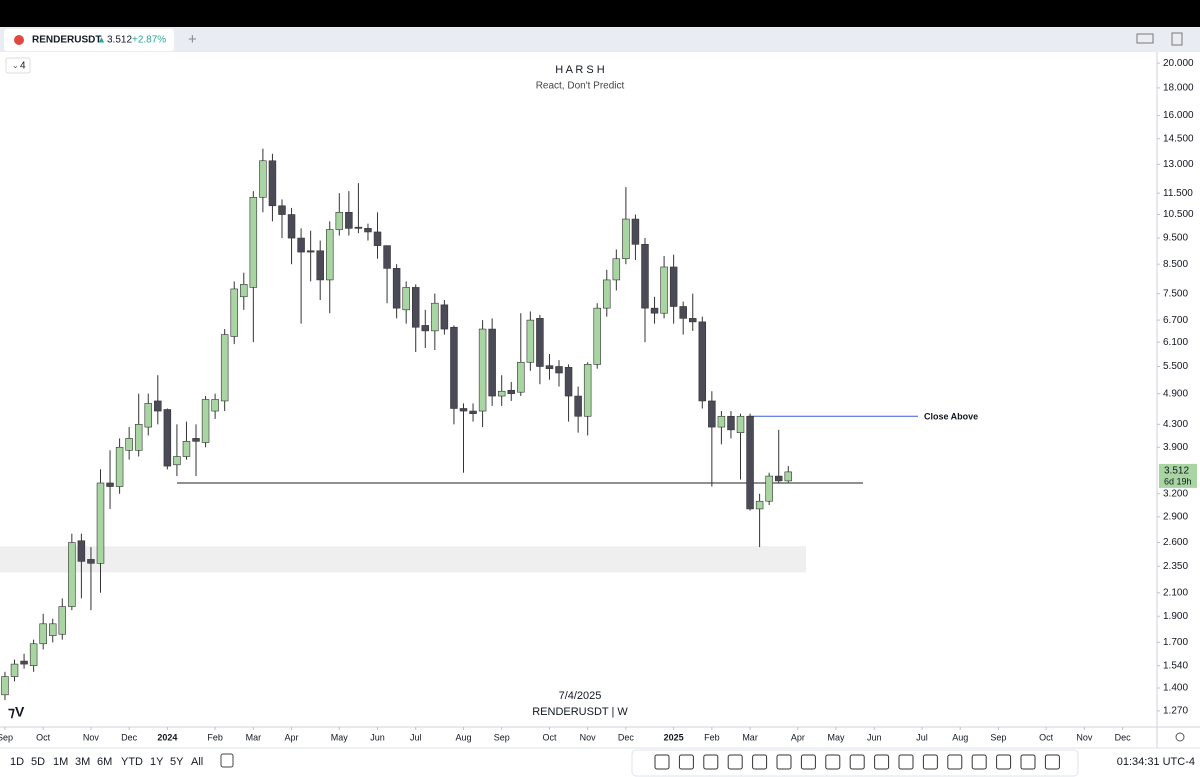 This screenshot has height=777, width=1200. I want to click on range-button: 5Y, so click(177, 762).